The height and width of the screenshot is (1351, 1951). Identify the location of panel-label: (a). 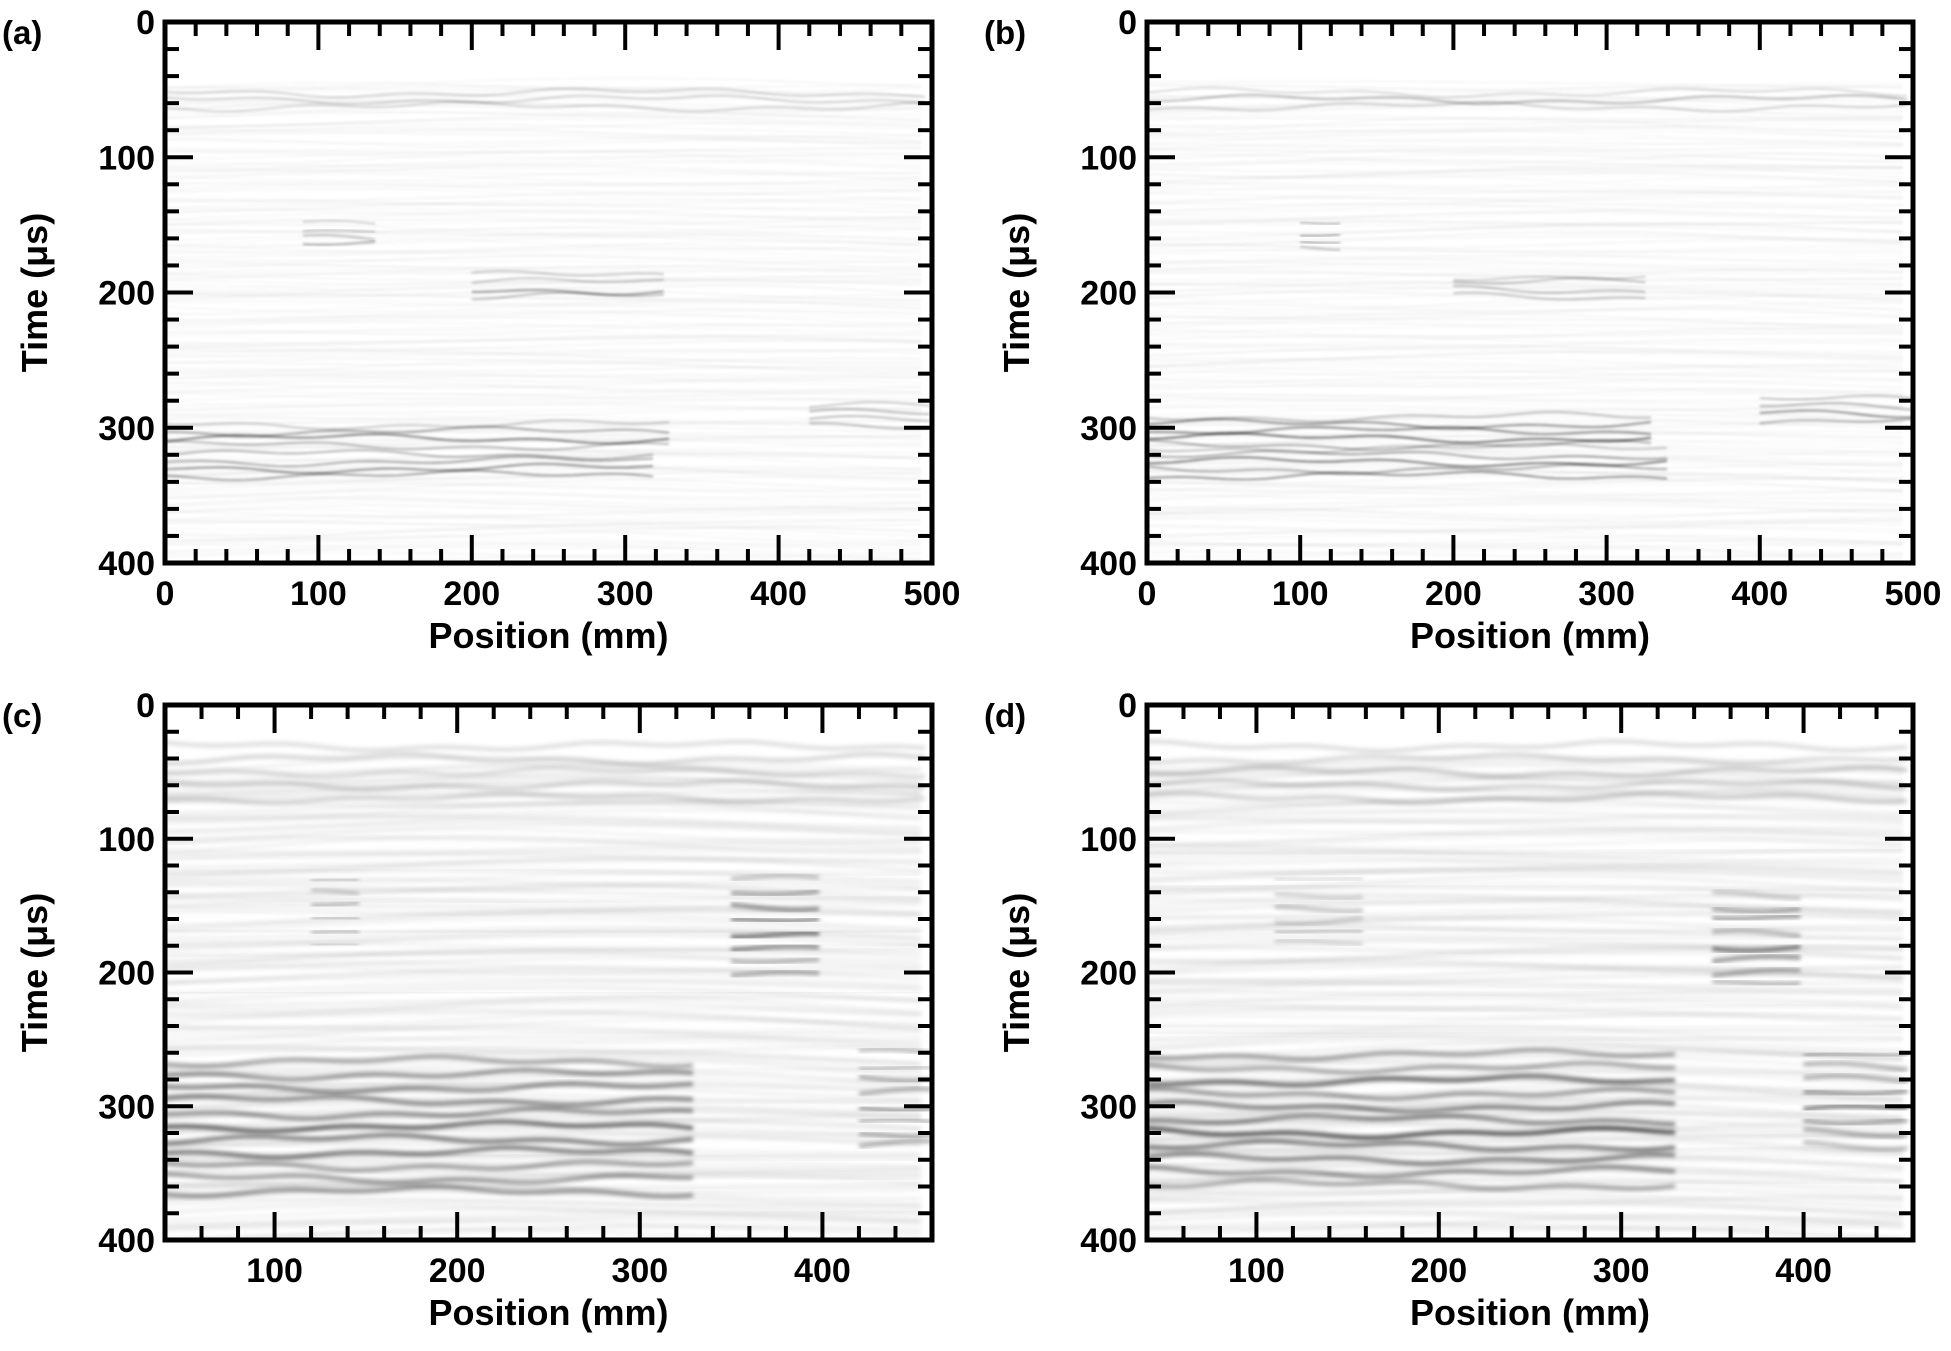
(22, 32).